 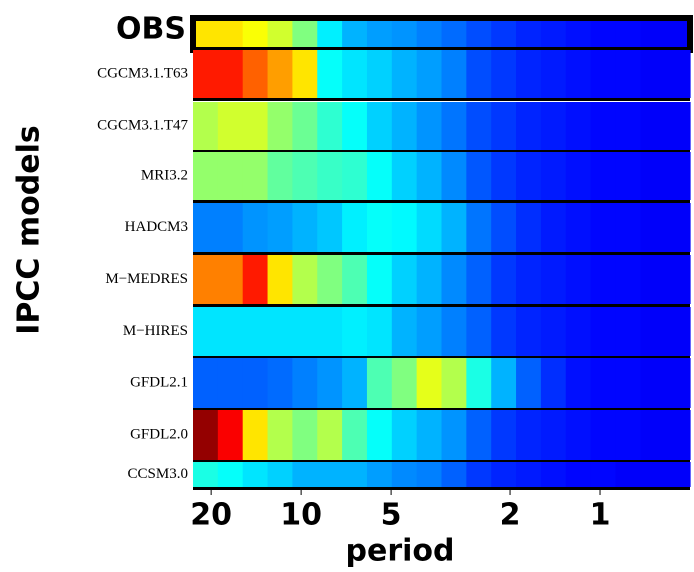 What do you see at coordinates (301, 515) in the screenshot?
I see `x-tick-label: 10` at bounding box center [301, 515].